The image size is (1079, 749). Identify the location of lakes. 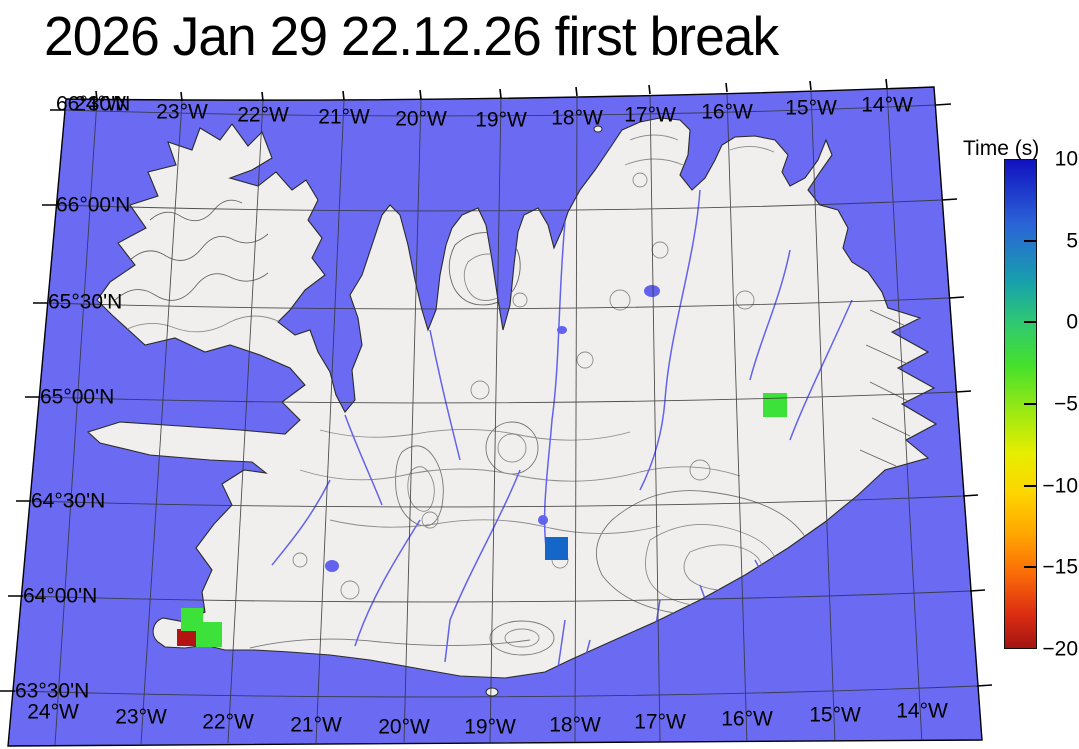
(492, 428).